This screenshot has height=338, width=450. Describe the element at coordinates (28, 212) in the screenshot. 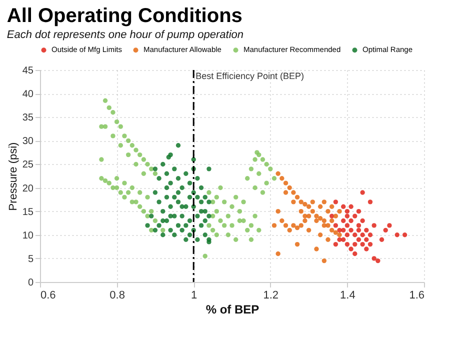

I see `y-tick-label: 15` at that location.